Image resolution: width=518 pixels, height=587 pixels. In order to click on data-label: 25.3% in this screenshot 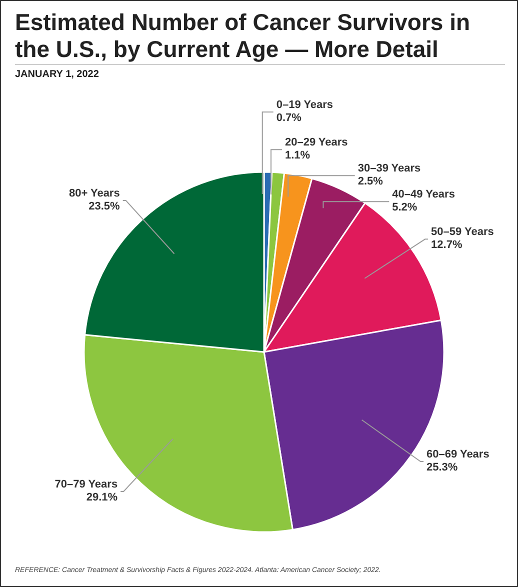, I will do `click(442, 468)`.